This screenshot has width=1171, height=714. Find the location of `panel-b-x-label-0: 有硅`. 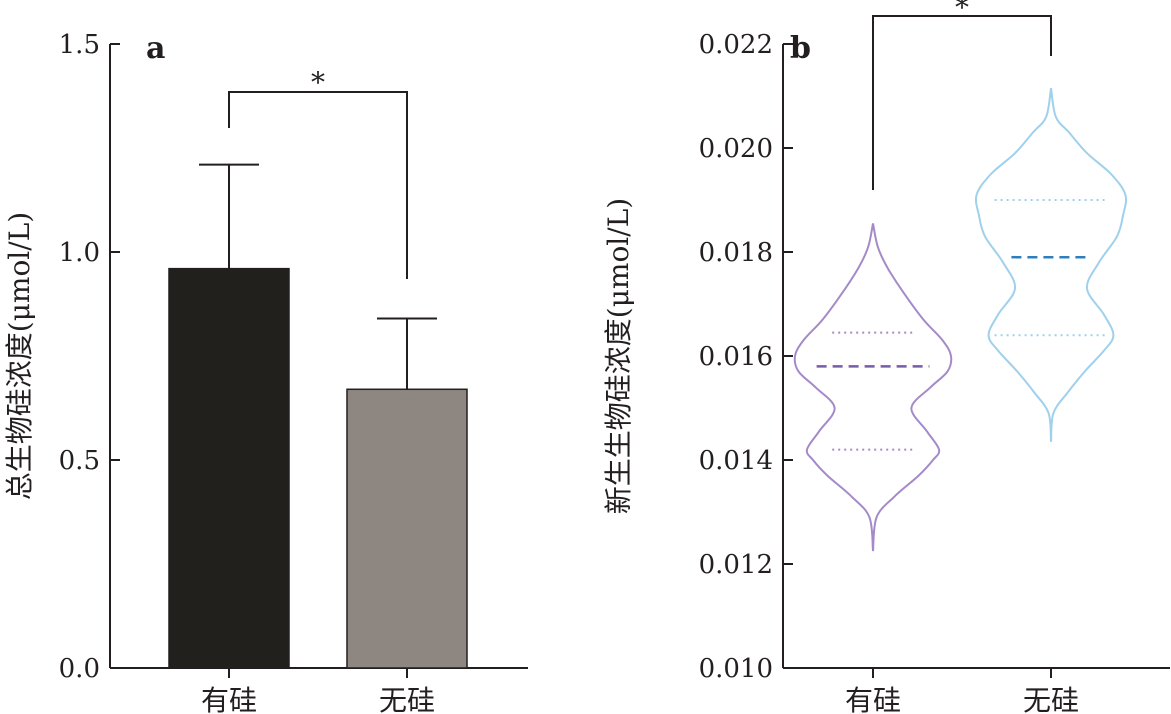

panel-b-x-label-0: 有硅 is located at coordinates (873, 699).